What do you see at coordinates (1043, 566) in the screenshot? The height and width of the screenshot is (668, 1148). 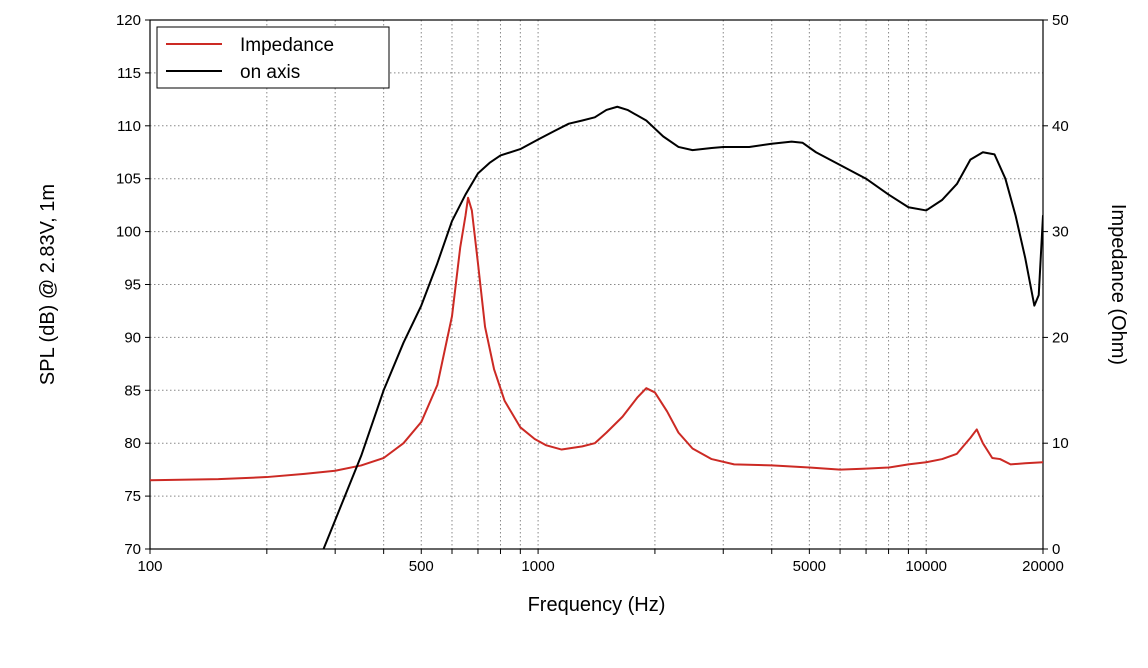 I see `x-tick-label: 20000` at bounding box center [1043, 566].